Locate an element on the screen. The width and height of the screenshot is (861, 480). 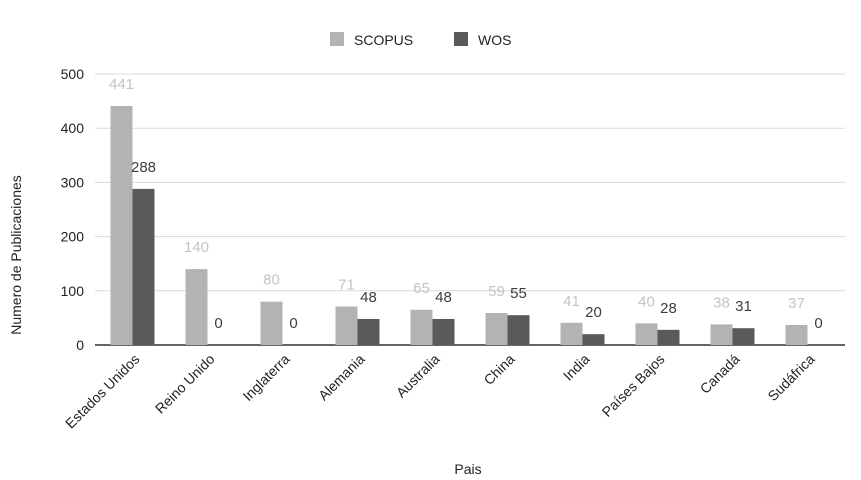
y-tick-label: 0 is located at coordinates (80, 345).